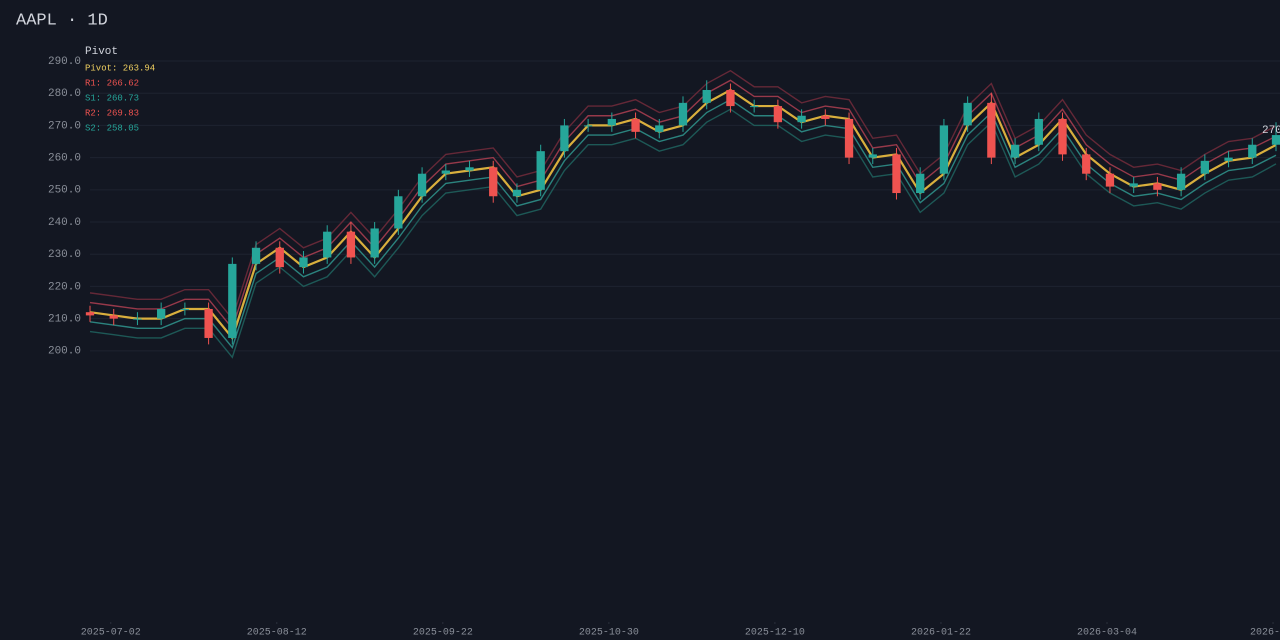  What do you see at coordinates (64, 320) in the screenshot?
I see `y-tick-label: 210.0` at bounding box center [64, 320].